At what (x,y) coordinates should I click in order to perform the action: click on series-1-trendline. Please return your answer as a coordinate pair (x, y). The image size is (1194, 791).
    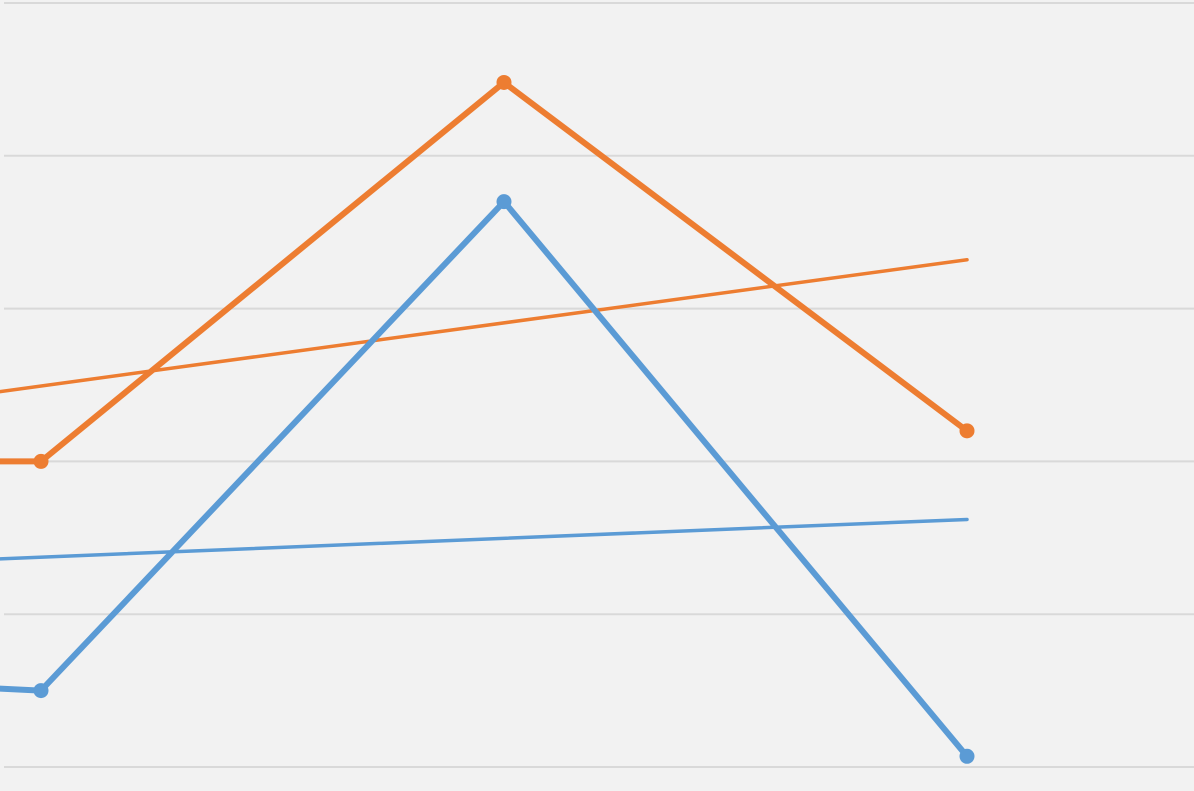
    Looking at the image, I should click on (484, 539).